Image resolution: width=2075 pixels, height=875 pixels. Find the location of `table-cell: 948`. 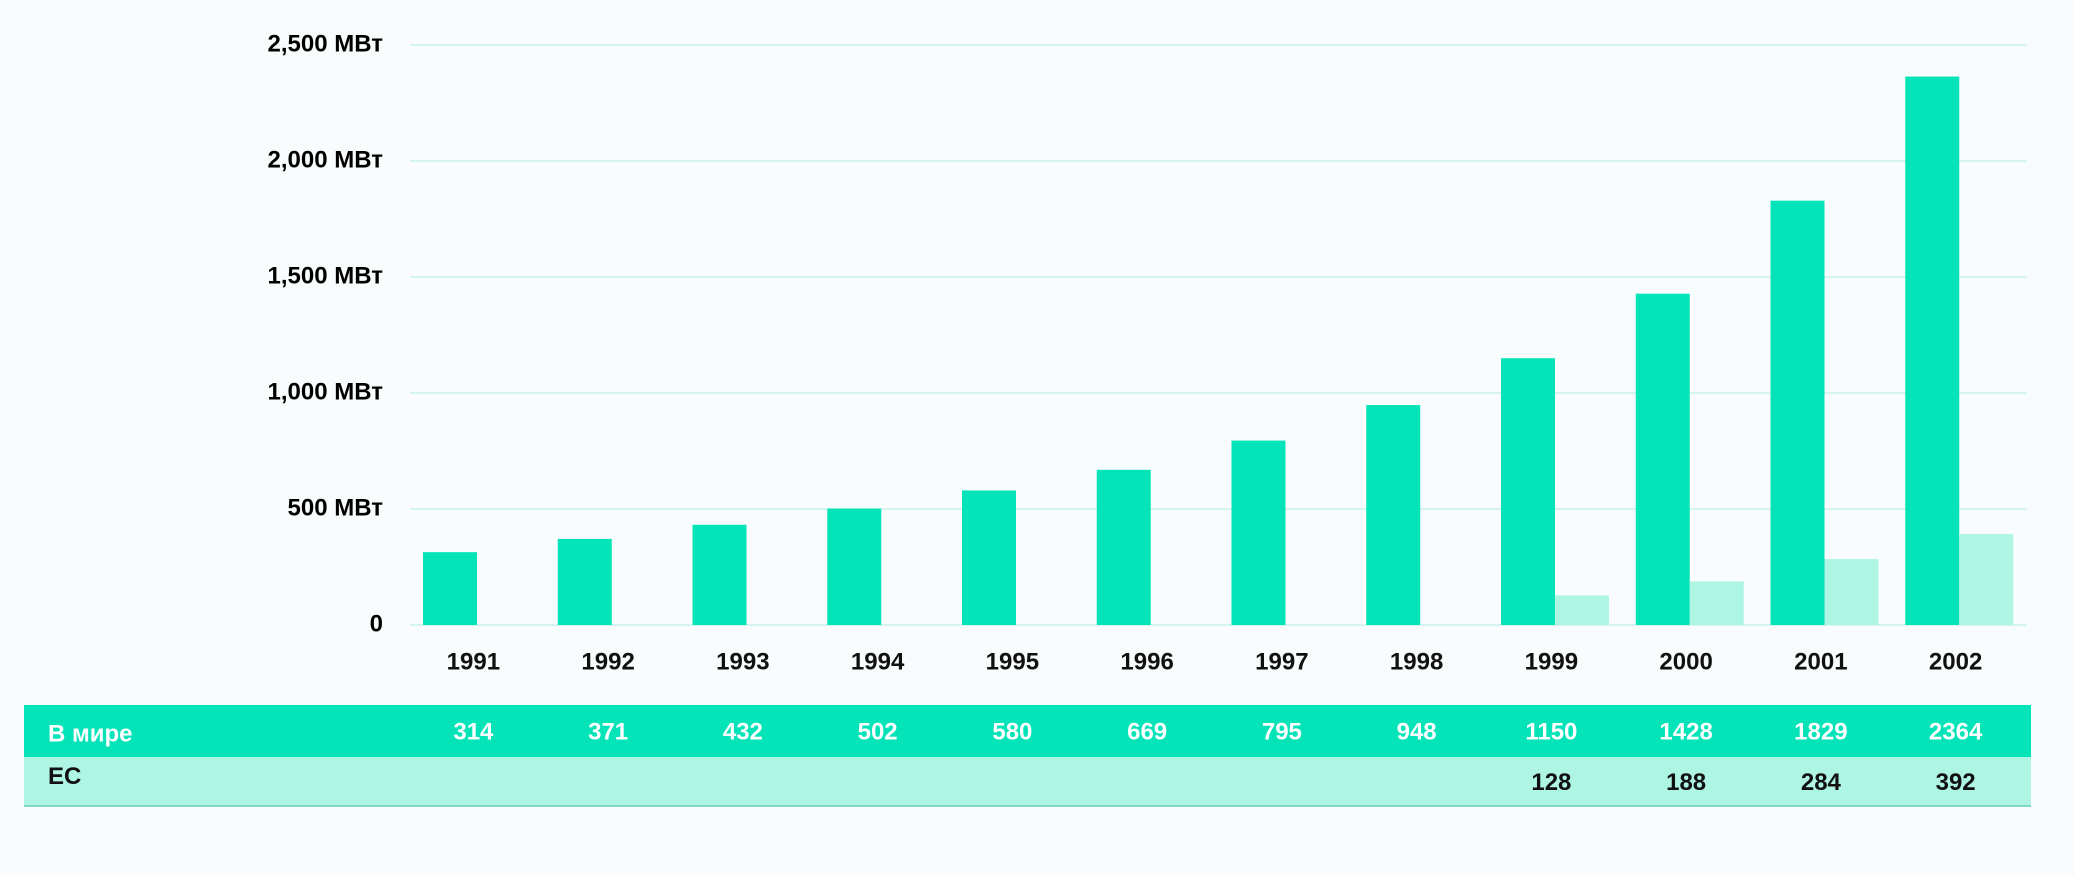

table-cell: 948 is located at coordinates (1417, 731).